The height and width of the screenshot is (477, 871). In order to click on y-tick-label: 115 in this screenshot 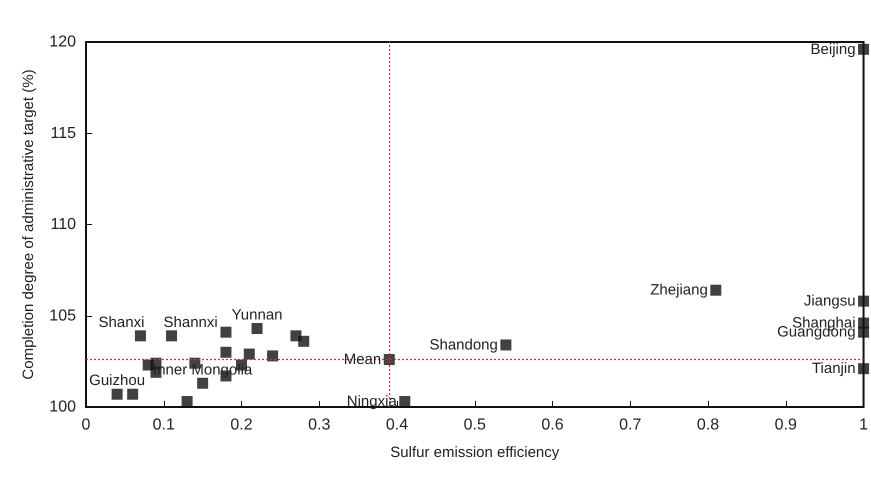, I will do `click(63, 133)`.